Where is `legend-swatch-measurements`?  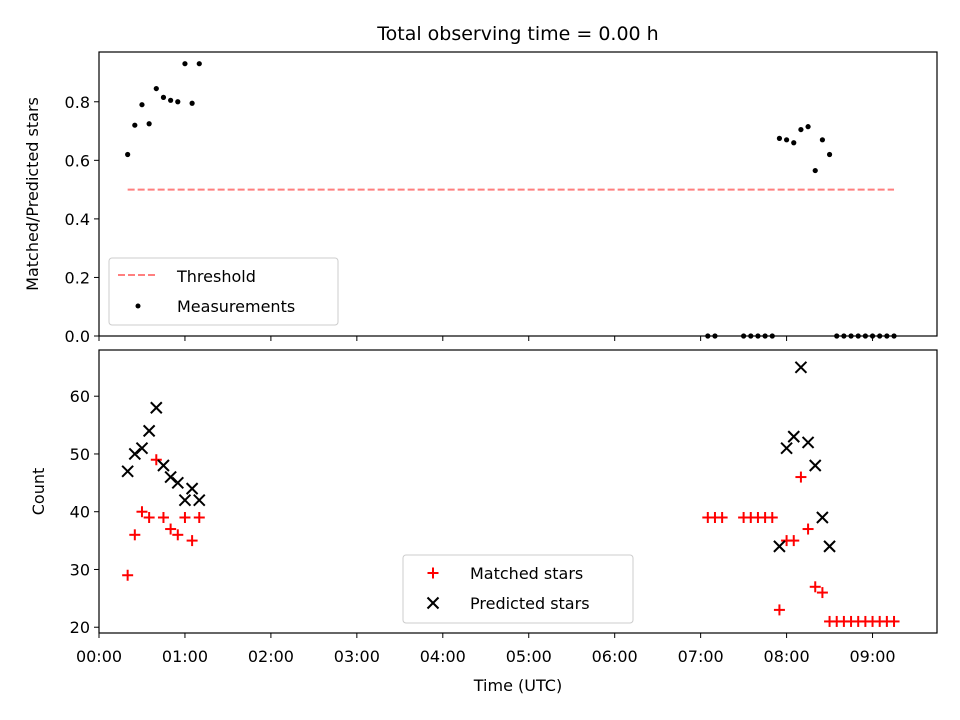 legend-swatch-measurements is located at coordinates (138, 306).